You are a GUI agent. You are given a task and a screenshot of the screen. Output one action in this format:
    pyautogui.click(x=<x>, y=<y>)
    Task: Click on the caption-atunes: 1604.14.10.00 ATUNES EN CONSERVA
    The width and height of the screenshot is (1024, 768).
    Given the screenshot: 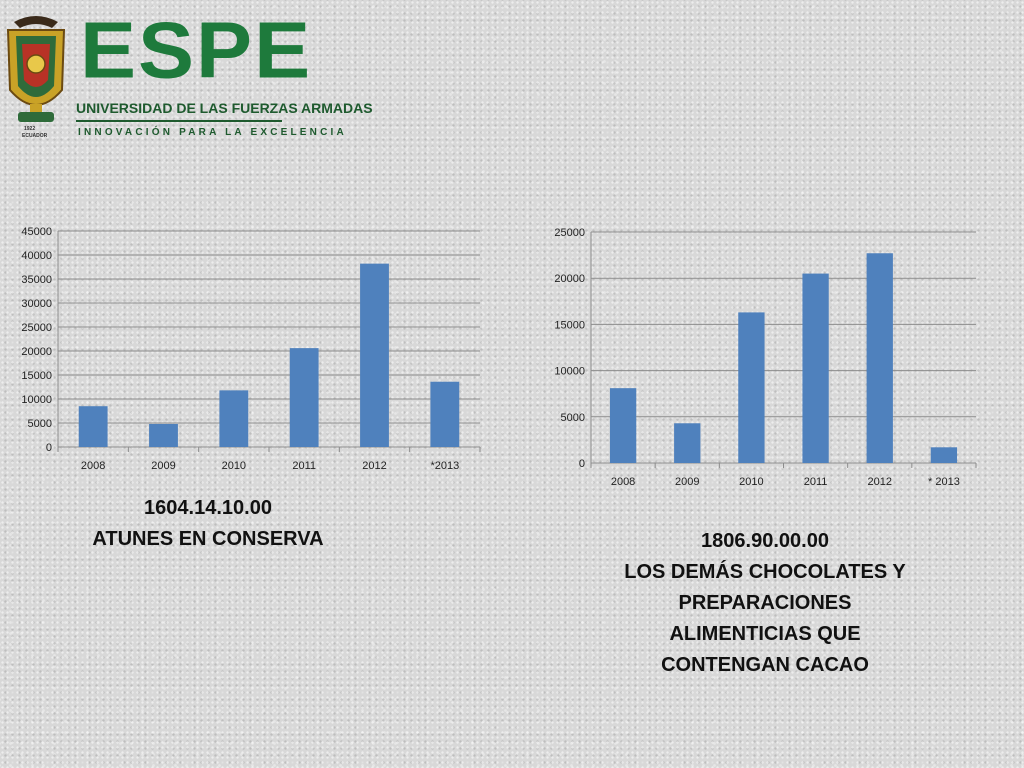 What is the action you would take?
    pyautogui.click(x=208, y=524)
    